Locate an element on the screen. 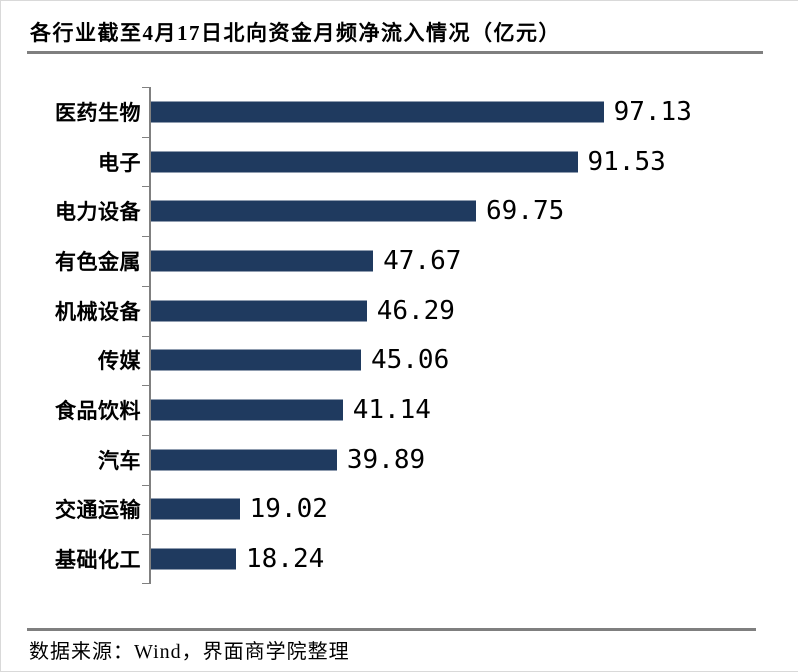 The height and width of the screenshot is (672, 798). category-label: 医药生物 is located at coordinates (98, 112).